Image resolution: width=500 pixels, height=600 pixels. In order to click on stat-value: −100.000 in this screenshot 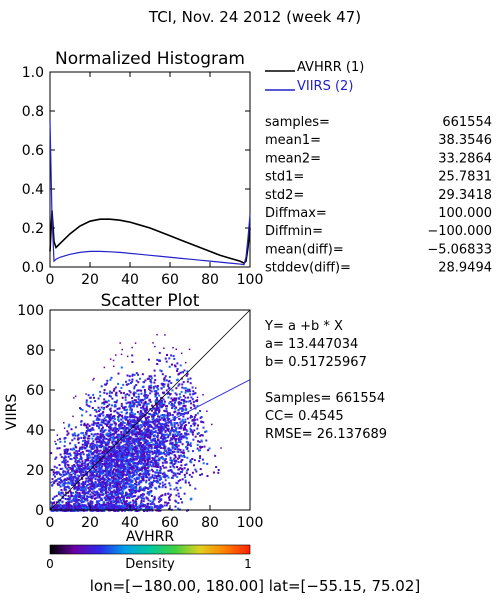, I will do `click(459, 231)`.